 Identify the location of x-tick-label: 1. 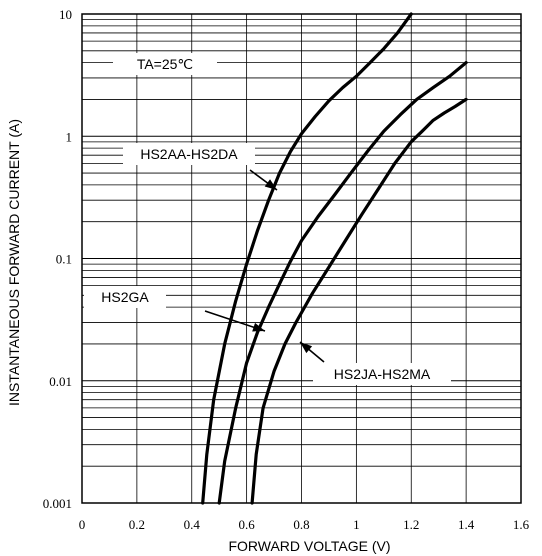
(356, 524).